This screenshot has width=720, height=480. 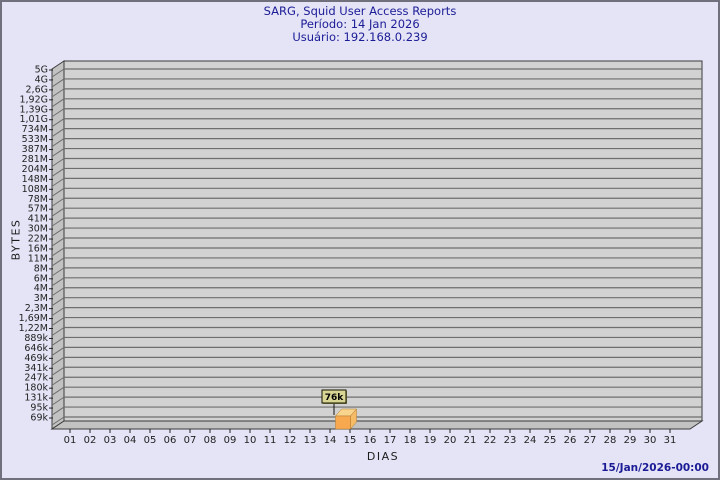 I want to click on svg-text: 108M, so click(x=35, y=189).